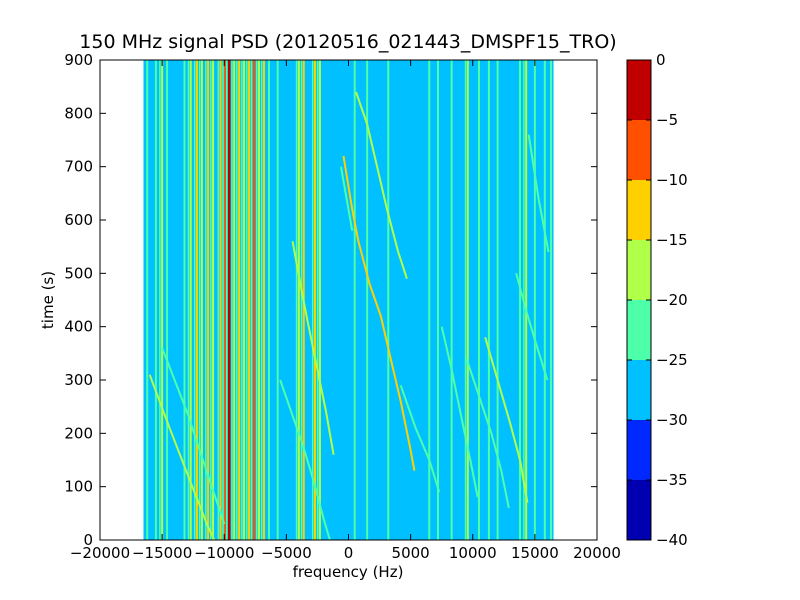 This screenshot has height=600, width=800. I want to click on colorbar-tick-label: −5, so click(667, 120).